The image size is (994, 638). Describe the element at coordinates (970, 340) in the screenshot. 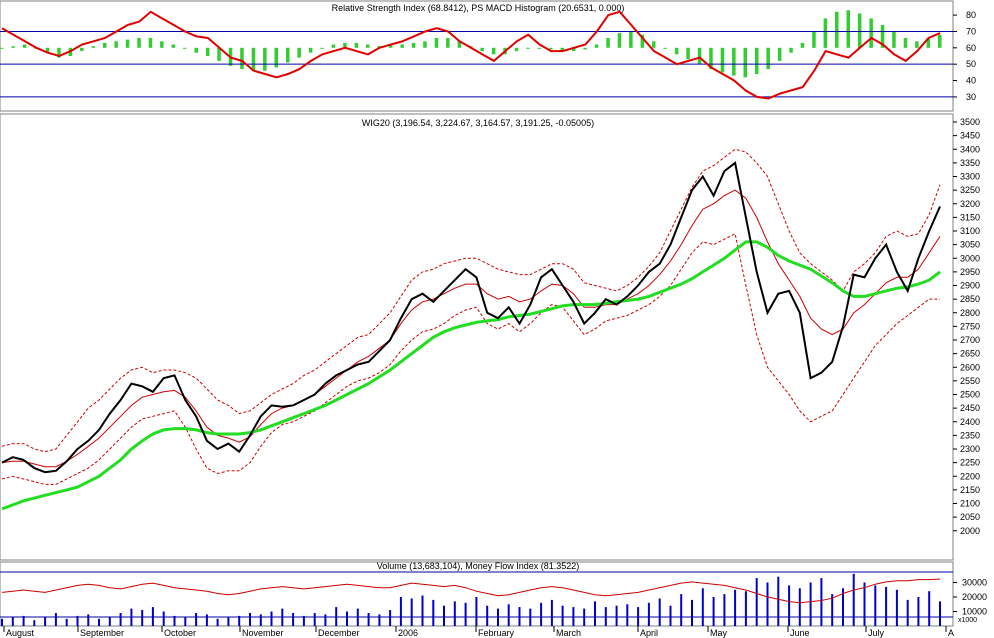

I see `price-tick-label: 2700` at that location.